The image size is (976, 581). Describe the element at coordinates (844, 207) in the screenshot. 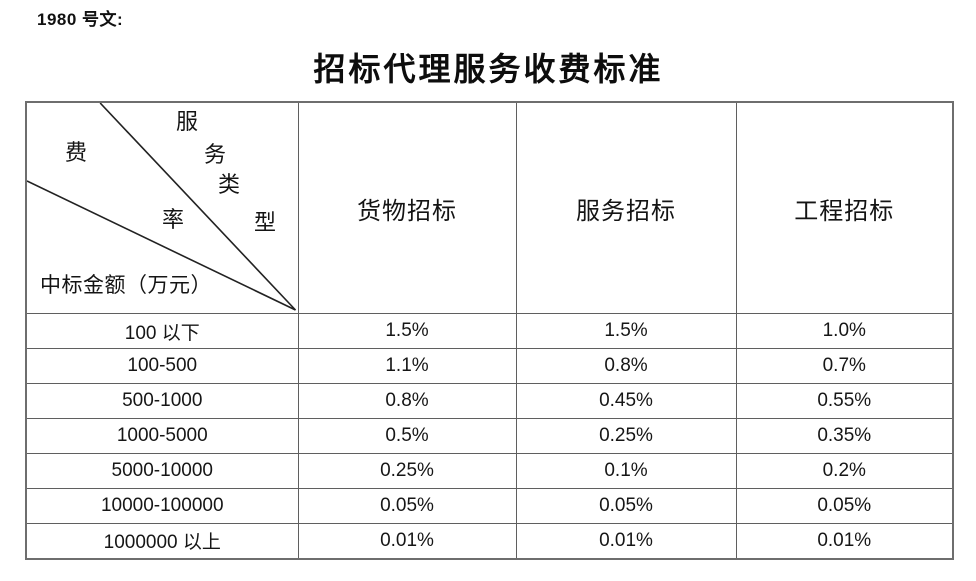

I see `column-header-engineering: 工程招标` at that location.